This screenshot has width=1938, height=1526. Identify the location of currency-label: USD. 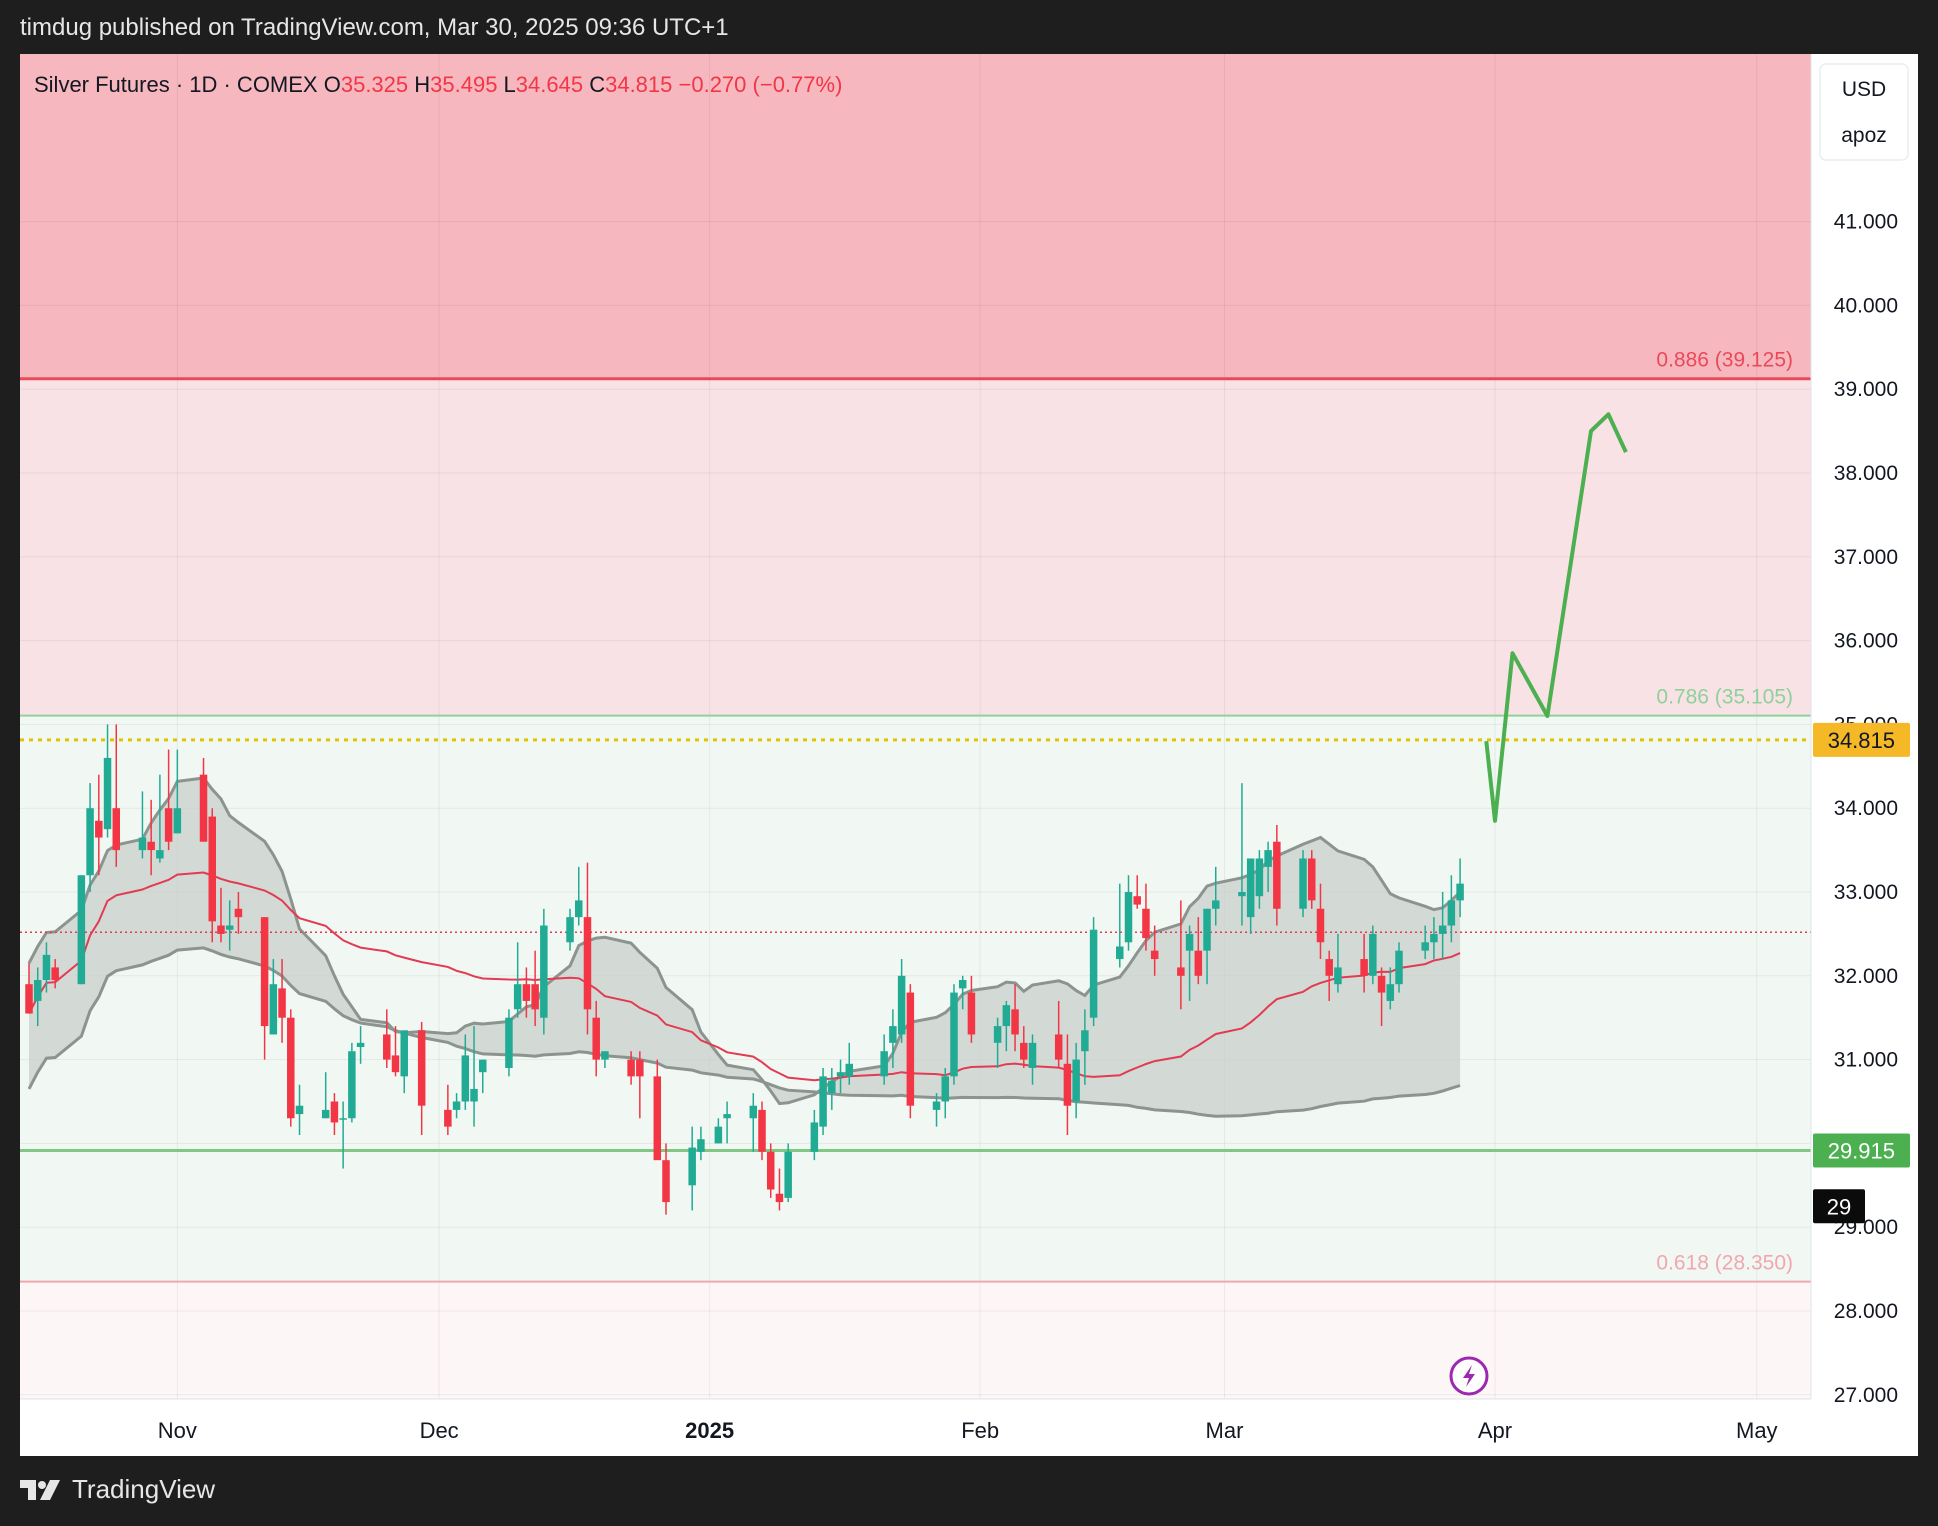
(1864, 89).